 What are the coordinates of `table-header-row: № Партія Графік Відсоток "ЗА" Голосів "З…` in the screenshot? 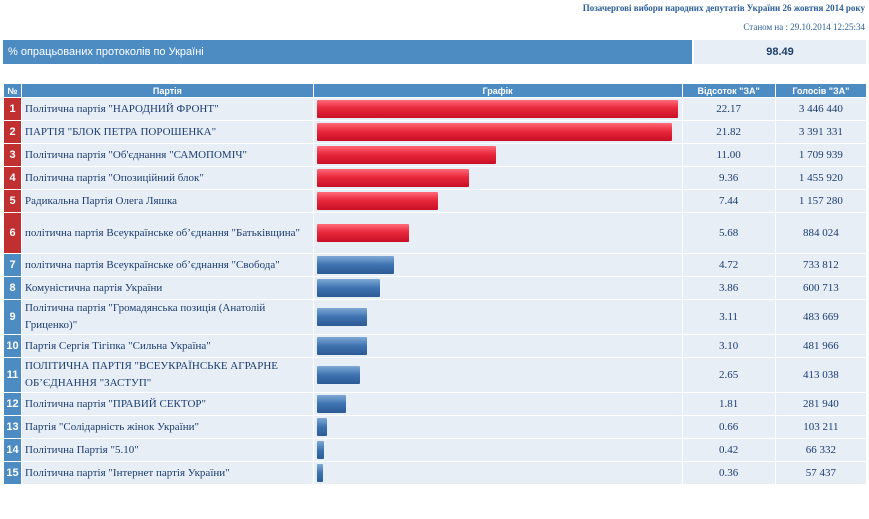 It's located at (435, 90).